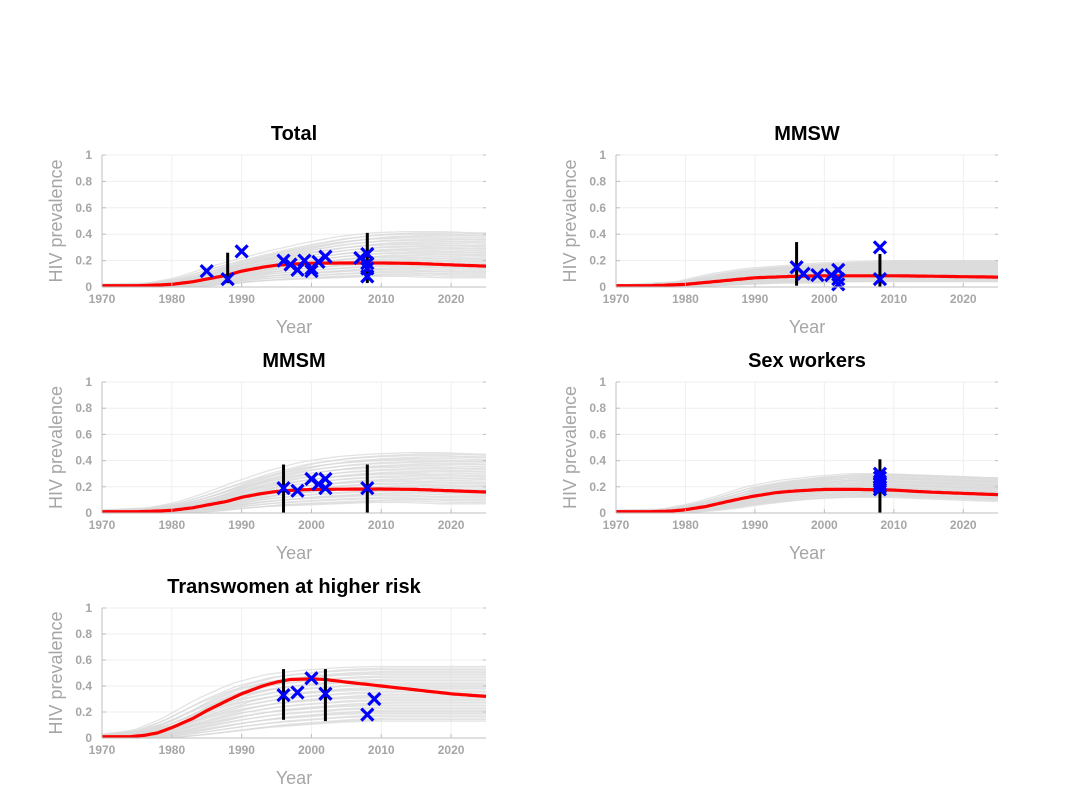 This screenshot has height=800, width=1067. Describe the element at coordinates (294, 134) in the screenshot. I see `subplot-title: Total` at that location.